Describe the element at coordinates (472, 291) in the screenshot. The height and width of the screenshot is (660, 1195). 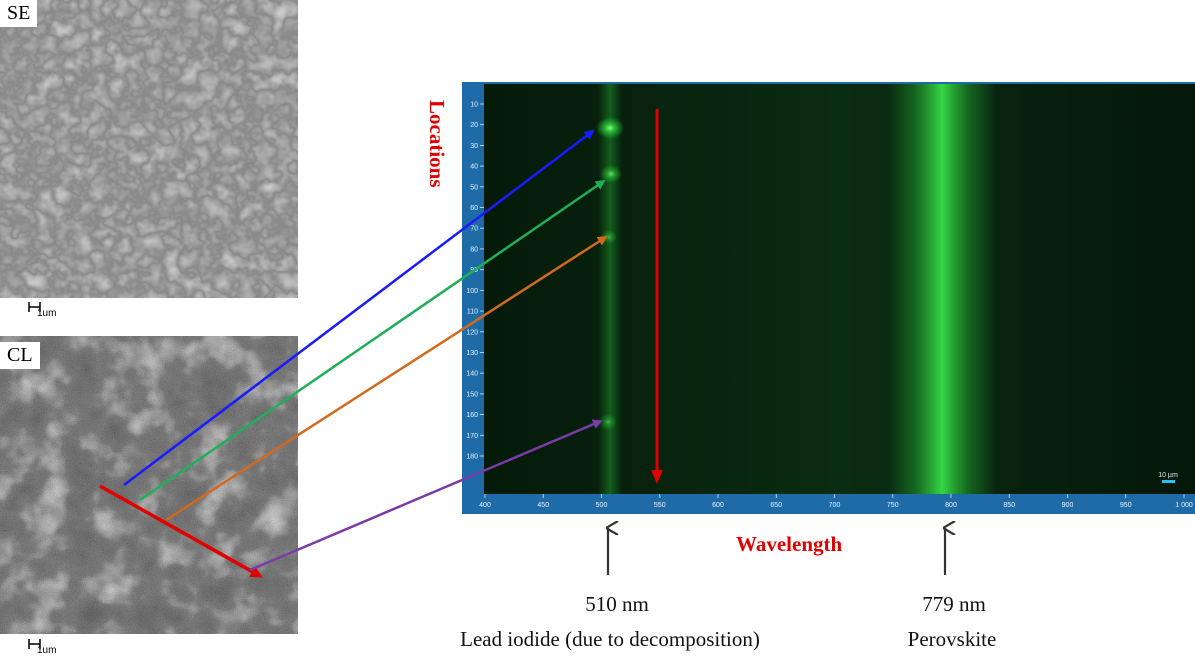
I see `y-tick-label: 100` at that location.